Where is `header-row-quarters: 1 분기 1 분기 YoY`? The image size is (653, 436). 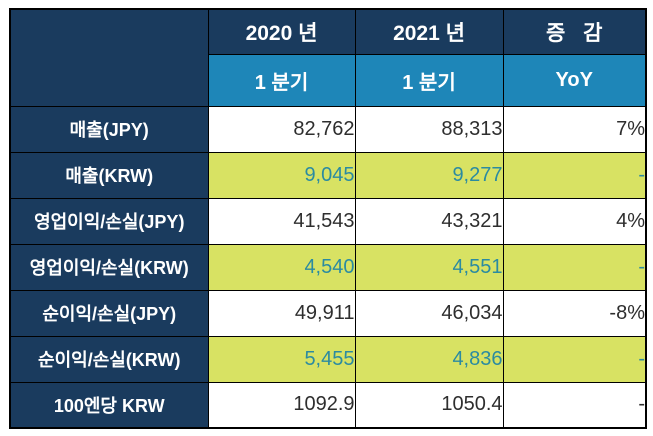 header-row-quarters: 1 분기 1 분기 YoY is located at coordinates (328, 80).